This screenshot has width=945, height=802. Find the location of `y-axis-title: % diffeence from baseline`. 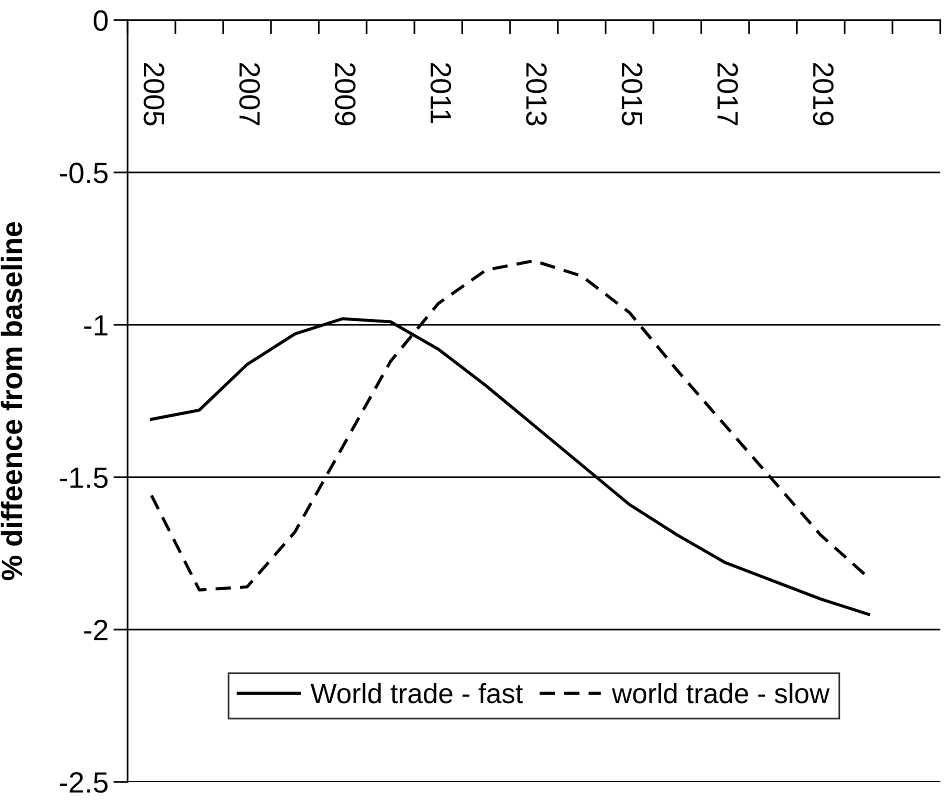

y-axis-title: % diffeence from baseline is located at coordinates (11, 401).